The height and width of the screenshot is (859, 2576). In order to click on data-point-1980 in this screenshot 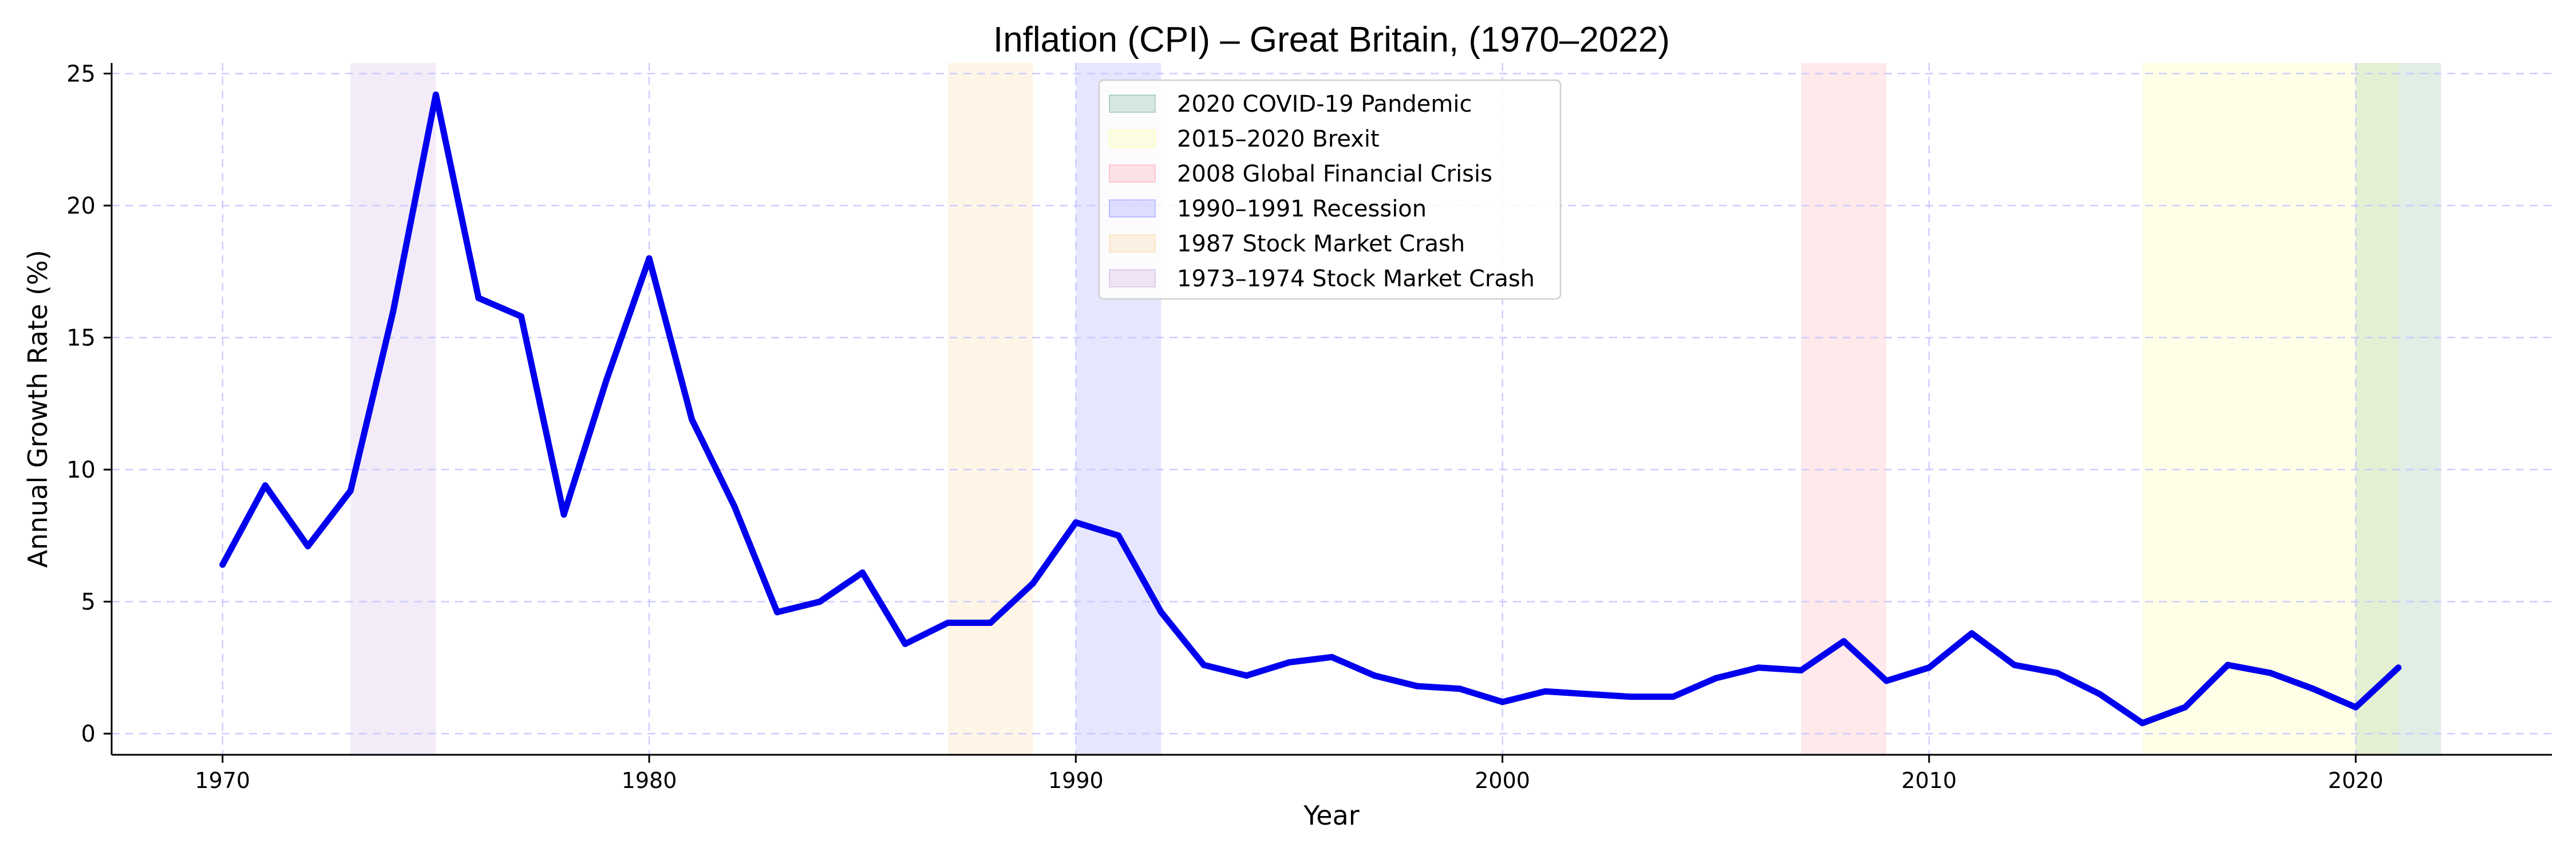, I will do `click(649, 258)`.